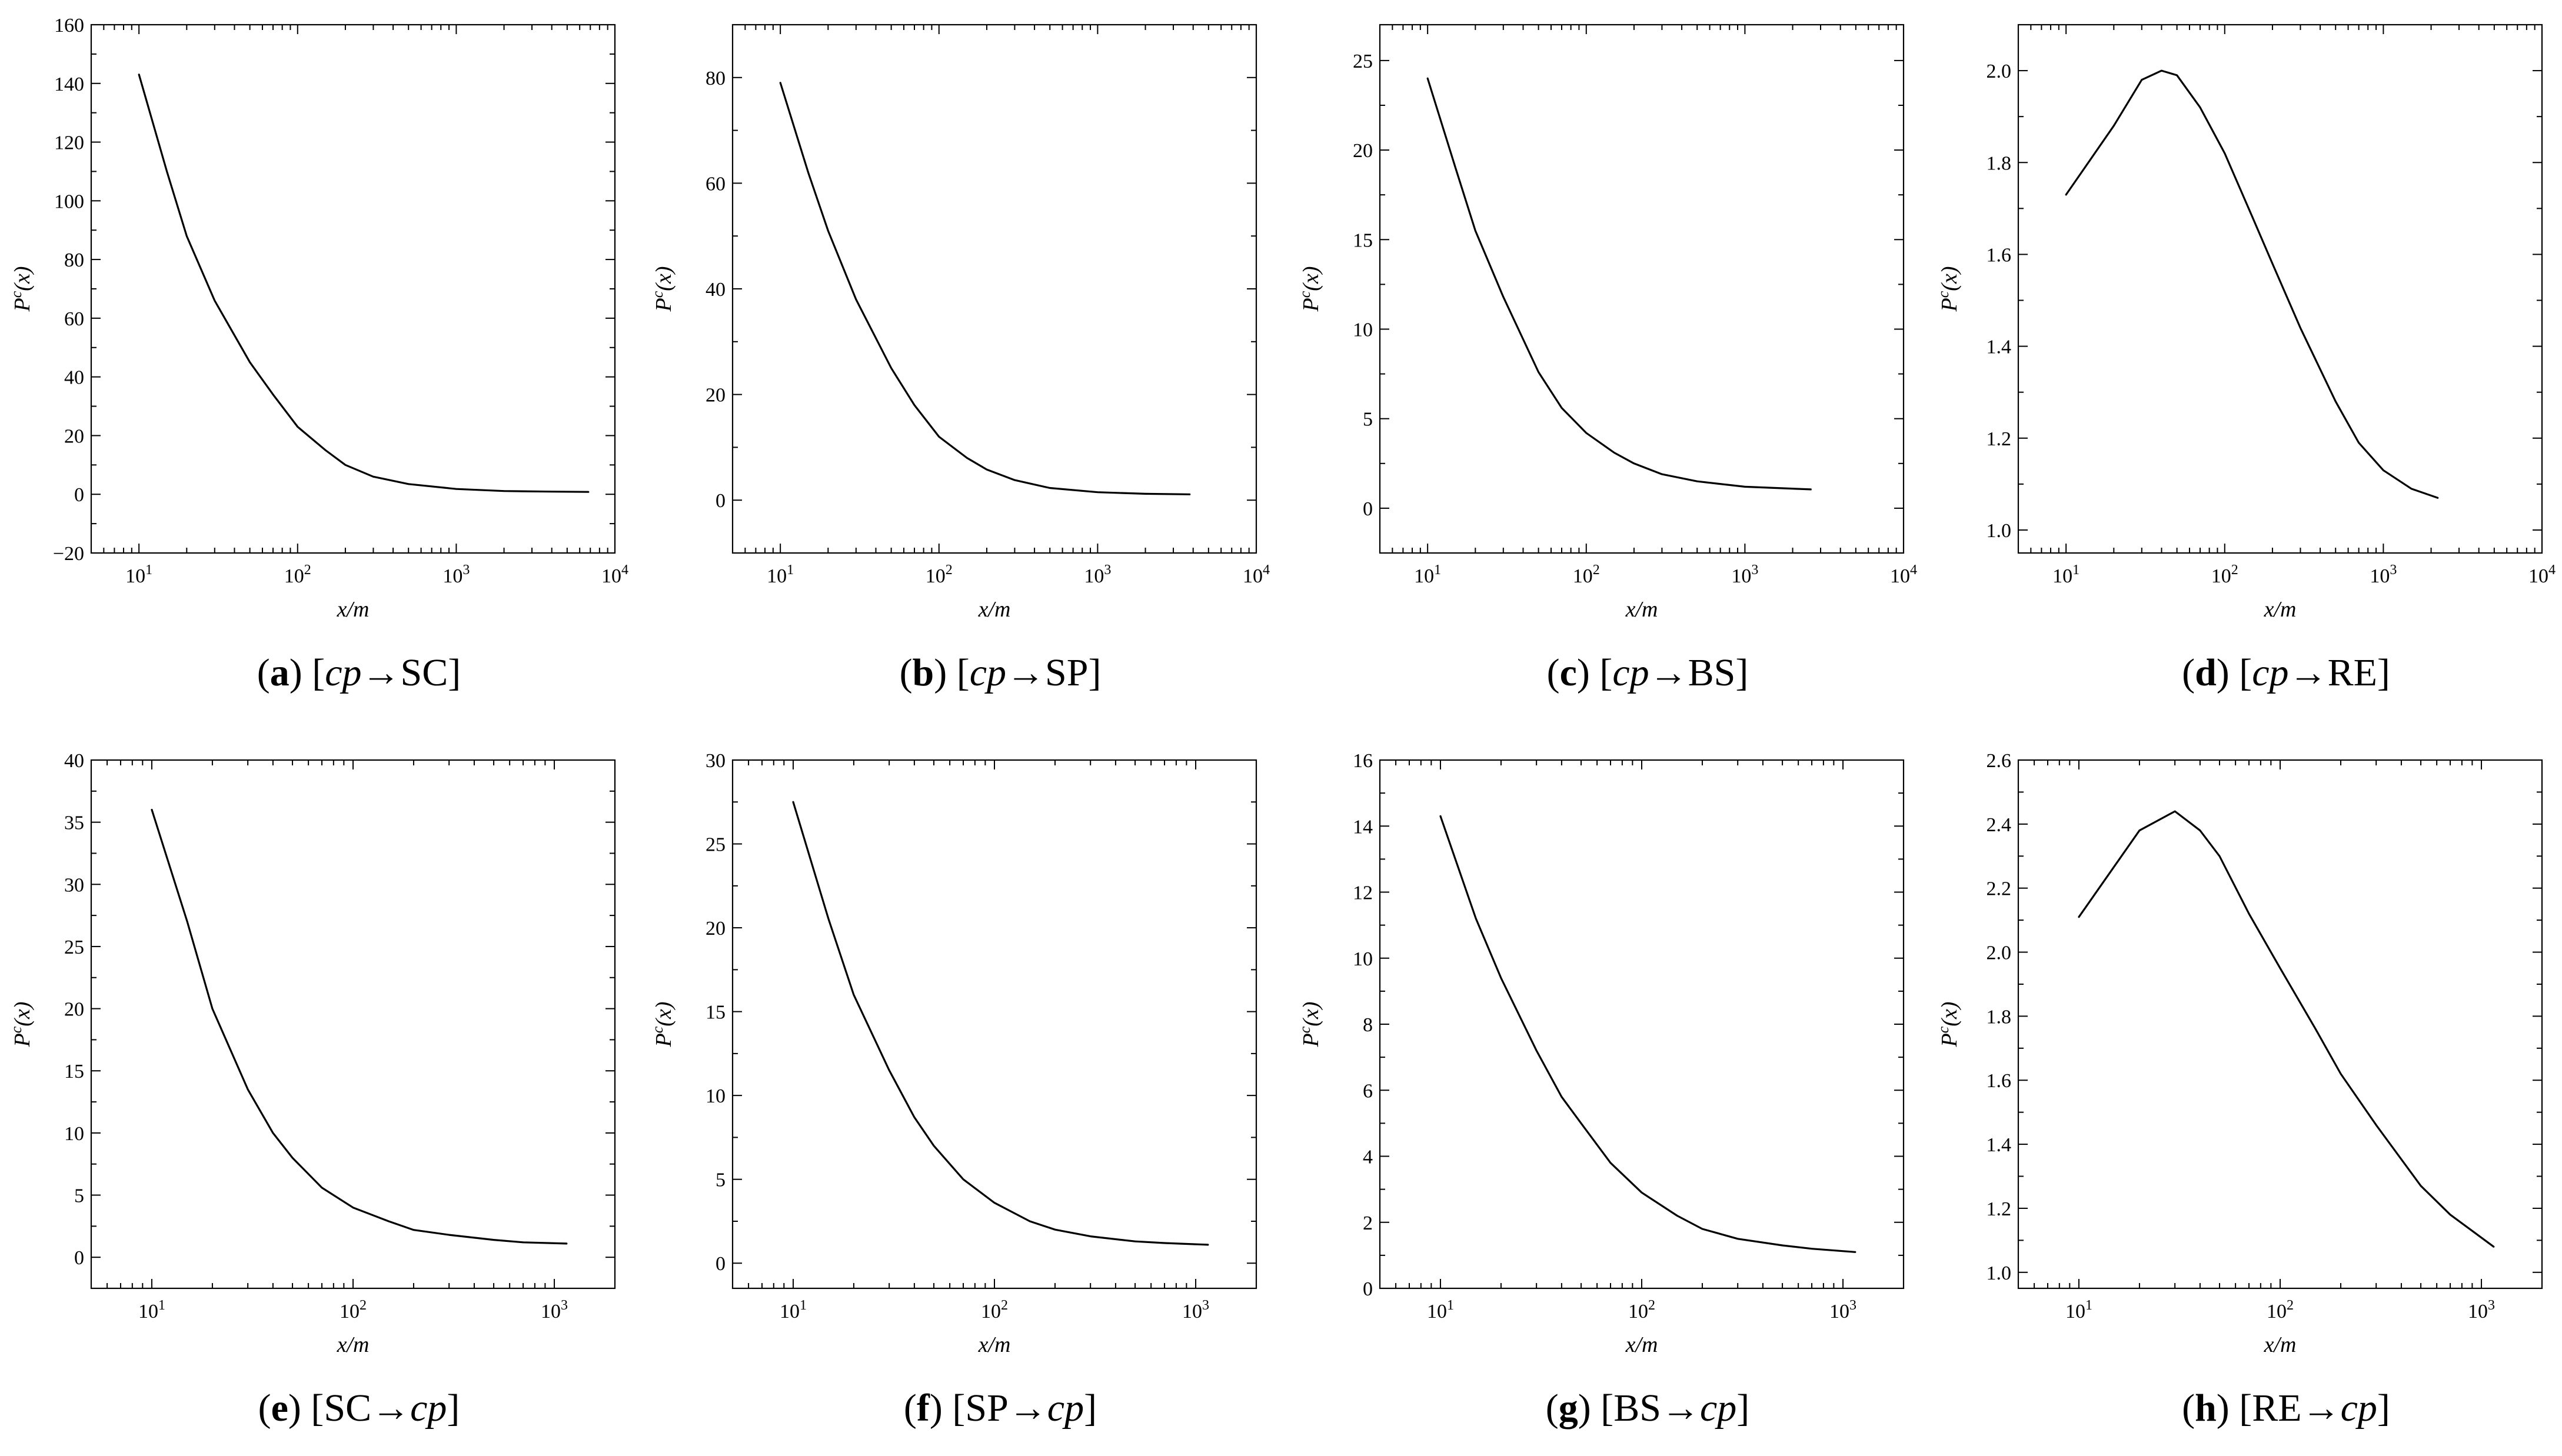 This screenshot has width=2562, height=1456. I want to click on y-tick-label: 100, so click(69, 201).